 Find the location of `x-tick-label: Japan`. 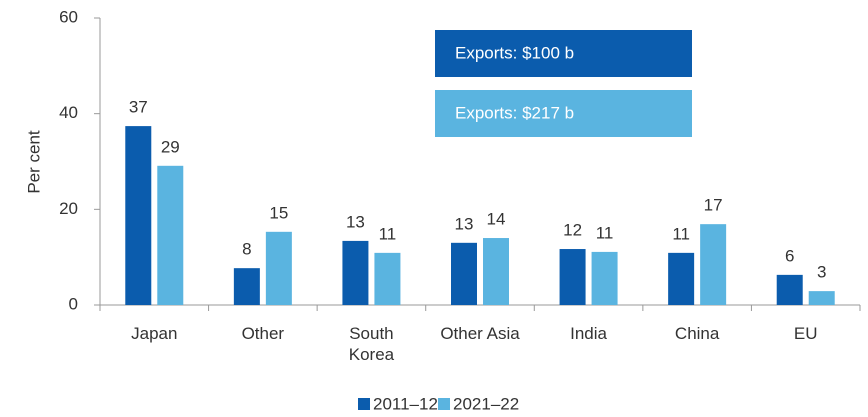

x-tick-label: Japan is located at coordinates (154, 333).